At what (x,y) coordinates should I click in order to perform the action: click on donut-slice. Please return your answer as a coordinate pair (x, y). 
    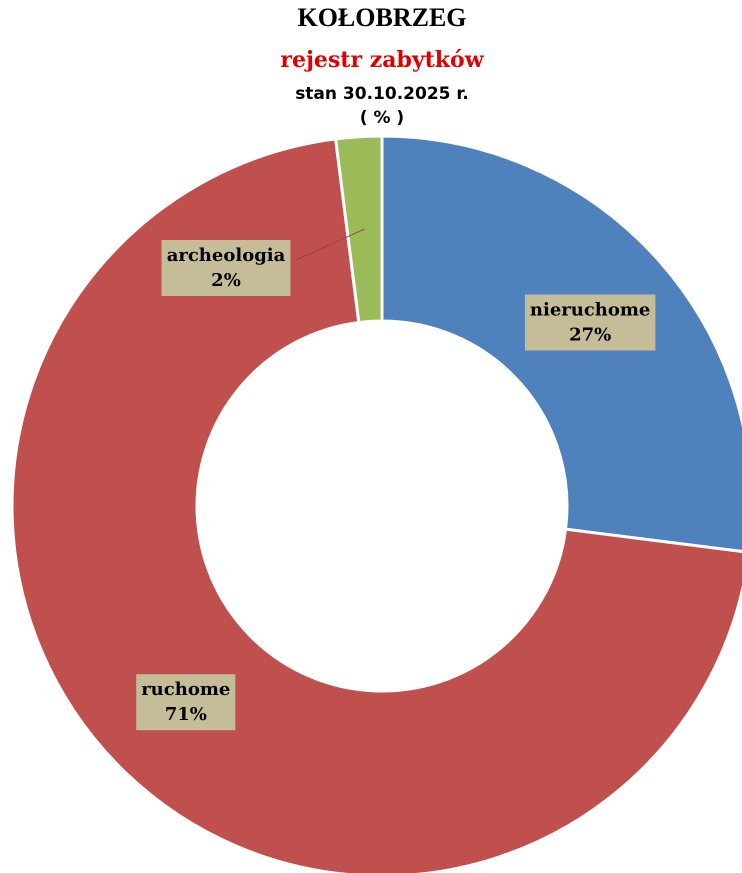
    Looking at the image, I should click on (358, 229).